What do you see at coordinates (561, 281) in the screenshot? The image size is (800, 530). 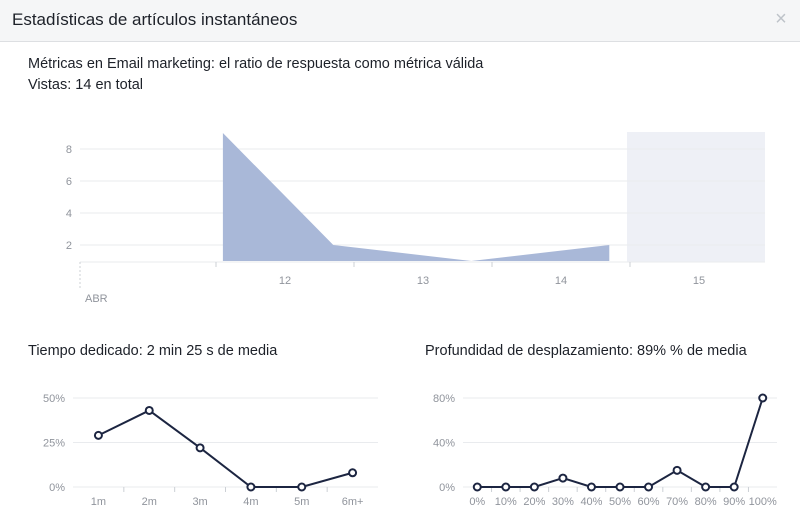 I see `views-x-tick-label: 14` at bounding box center [561, 281].